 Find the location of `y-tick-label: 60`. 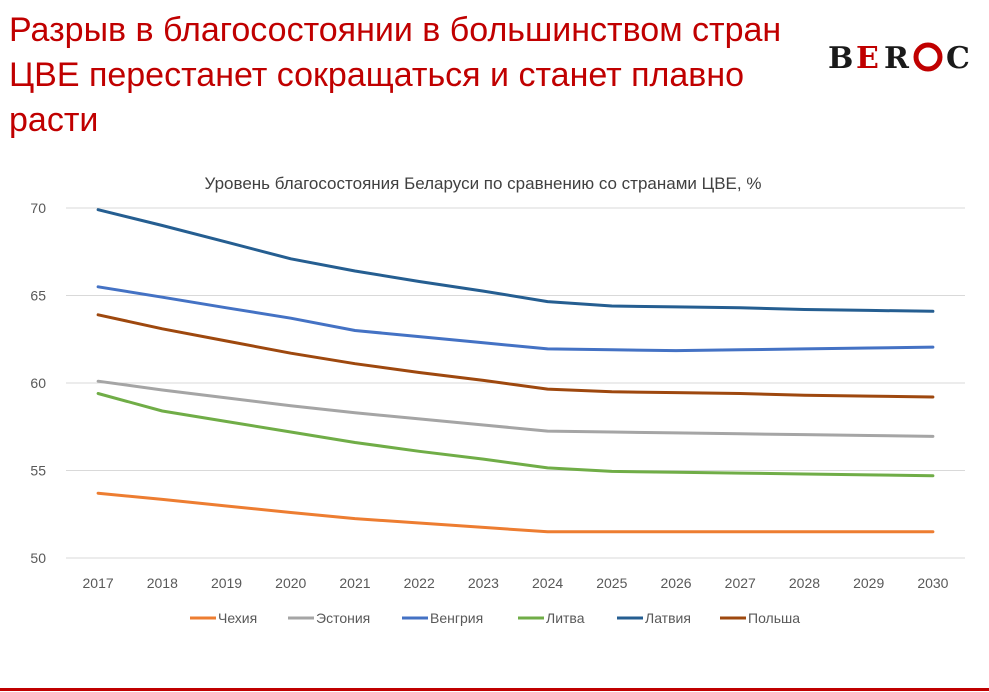

y-tick-label: 60 is located at coordinates (38, 383).